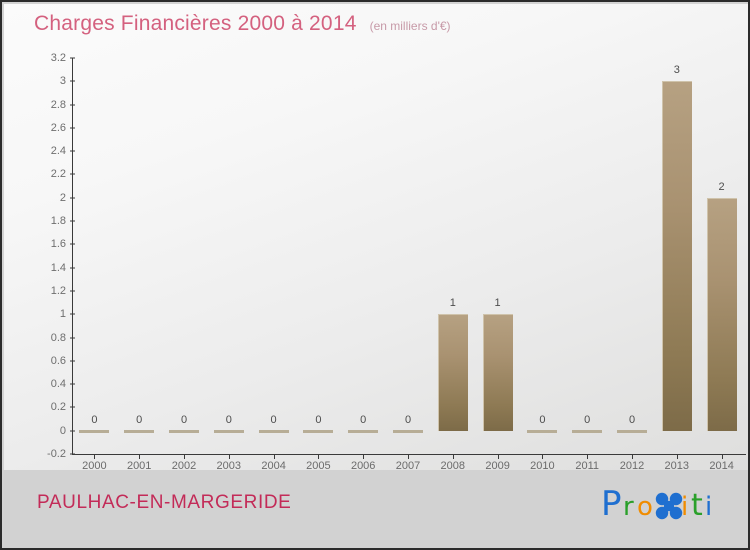 The image size is (750, 550). What do you see at coordinates (62, 81) in the screenshot?
I see `y-axis-tick-label: 3` at bounding box center [62, 81].